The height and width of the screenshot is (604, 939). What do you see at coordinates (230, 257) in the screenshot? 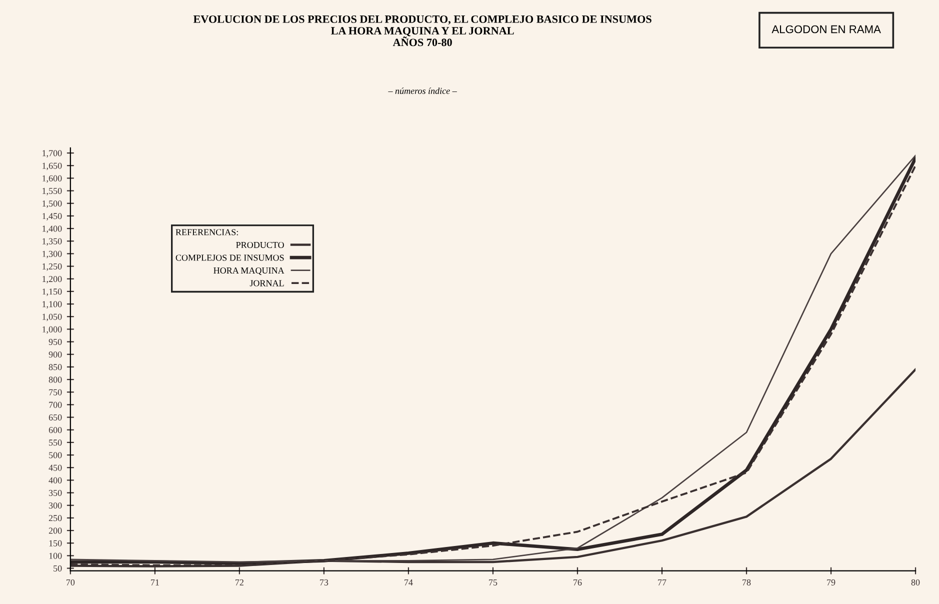
I see `legend-label: COMPLEJOS DE INSUMOS` at bounding box center [230, 257].